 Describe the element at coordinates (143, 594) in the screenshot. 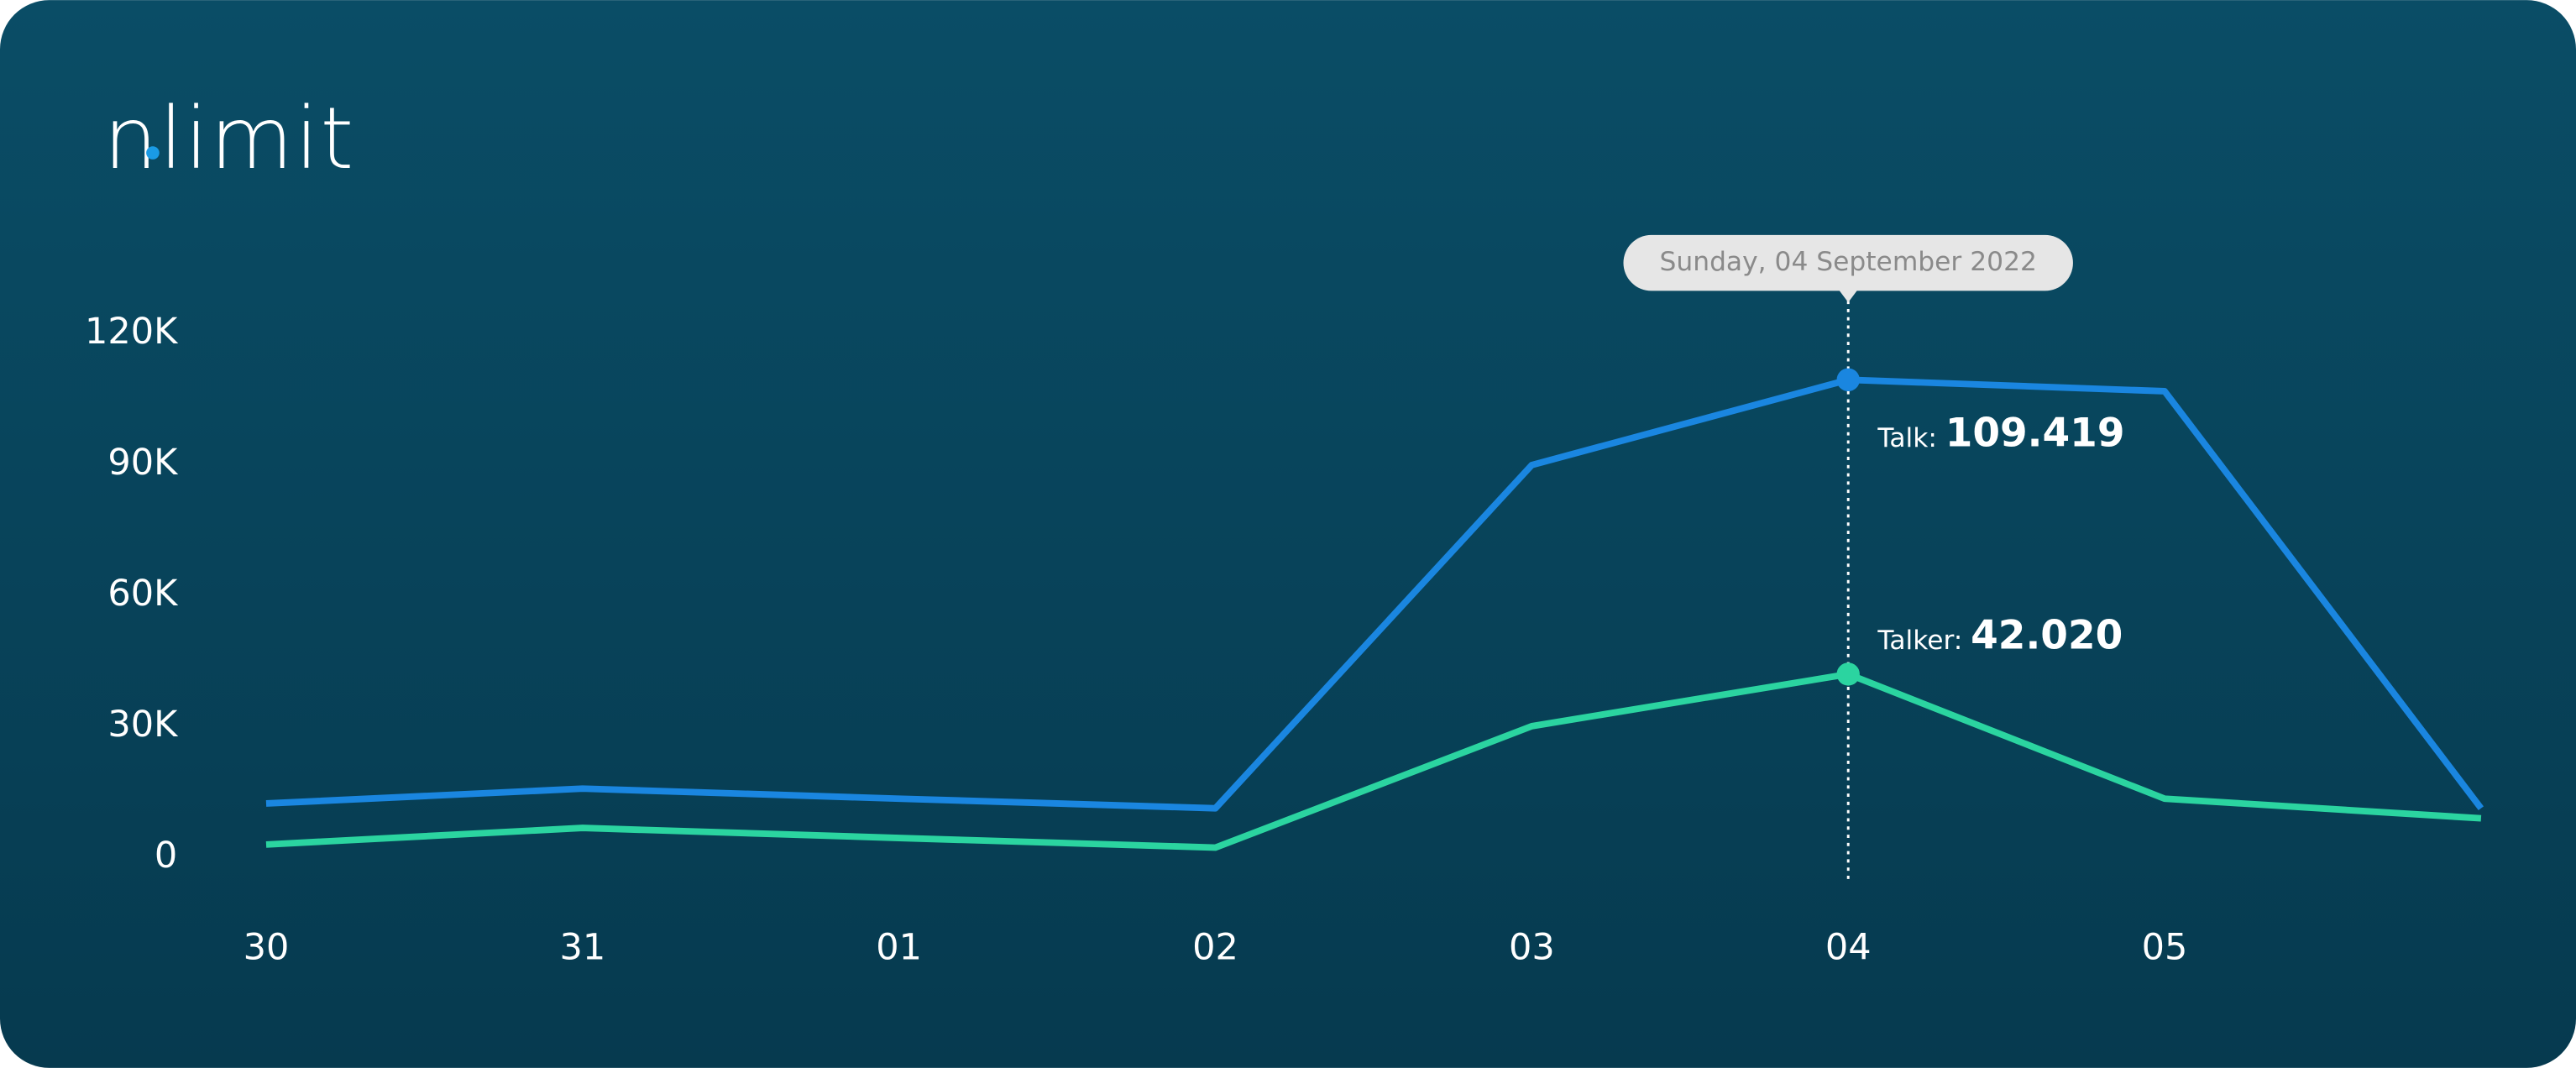

I see `y-tick-label: 60K` at that location.